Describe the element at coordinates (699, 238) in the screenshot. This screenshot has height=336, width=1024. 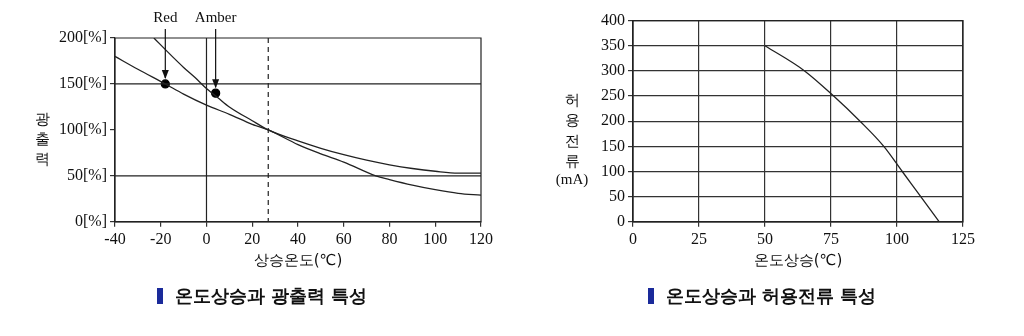
I see `x-tick-label: 25` at that location.